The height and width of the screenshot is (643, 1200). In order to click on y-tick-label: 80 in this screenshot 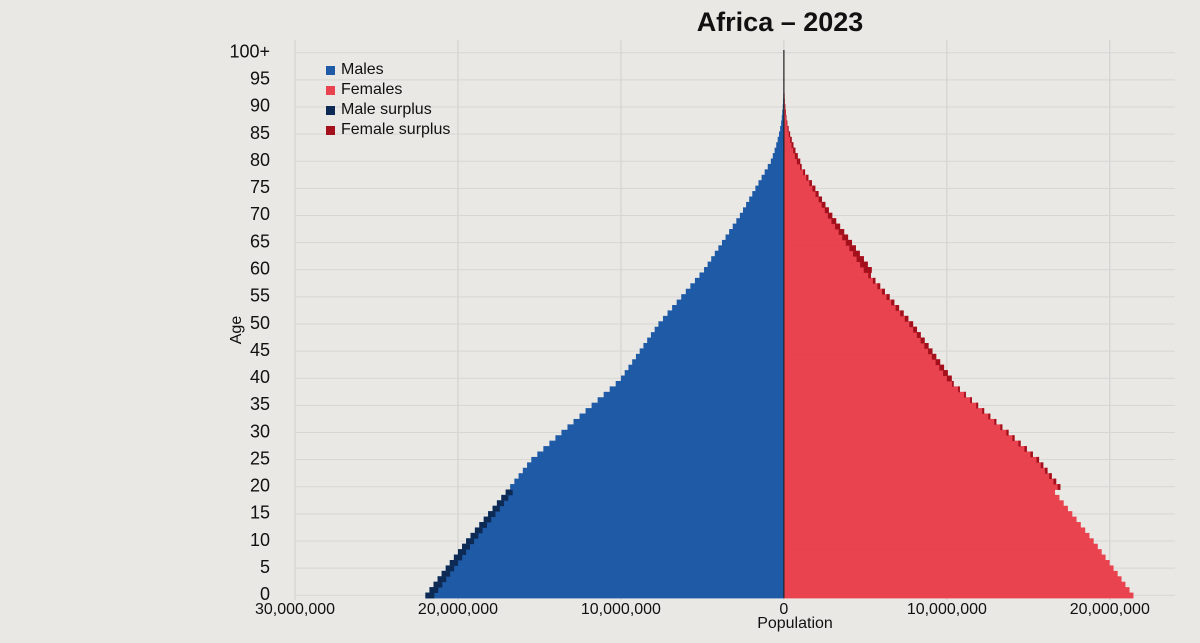, I will do `click(260, 160)`.